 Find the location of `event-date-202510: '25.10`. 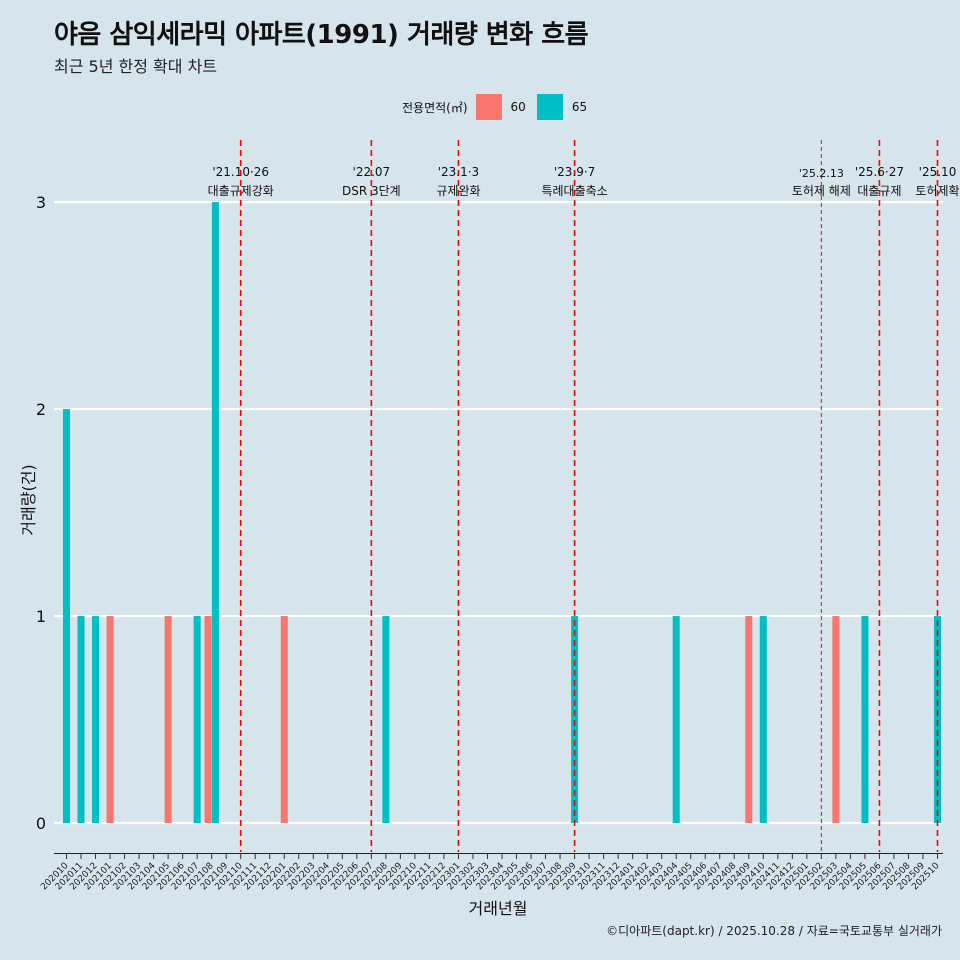

event-date-202510: '25.10 is located at coordinates (938, 172).